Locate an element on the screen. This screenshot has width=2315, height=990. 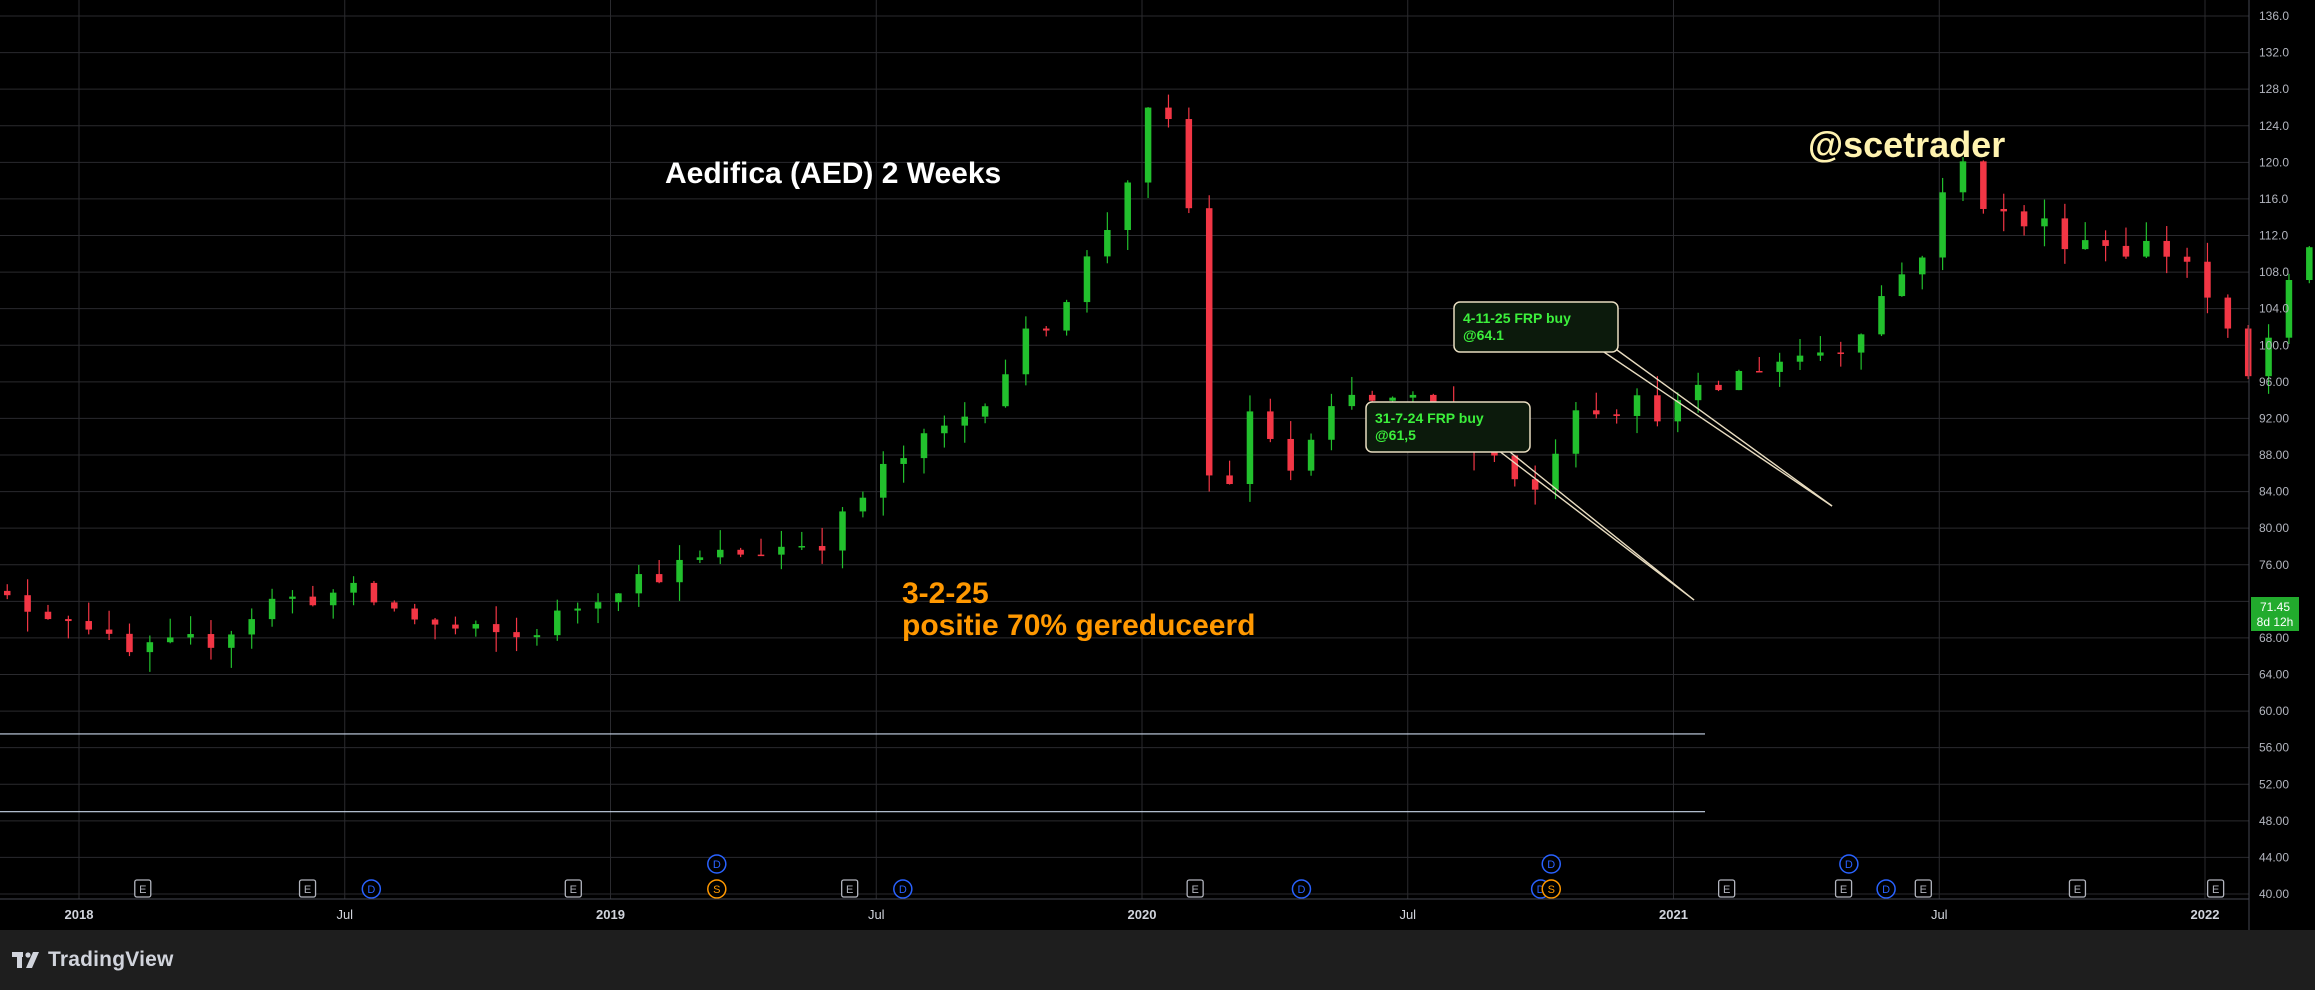
callout-1-box is located at coordinates (1448, 427).